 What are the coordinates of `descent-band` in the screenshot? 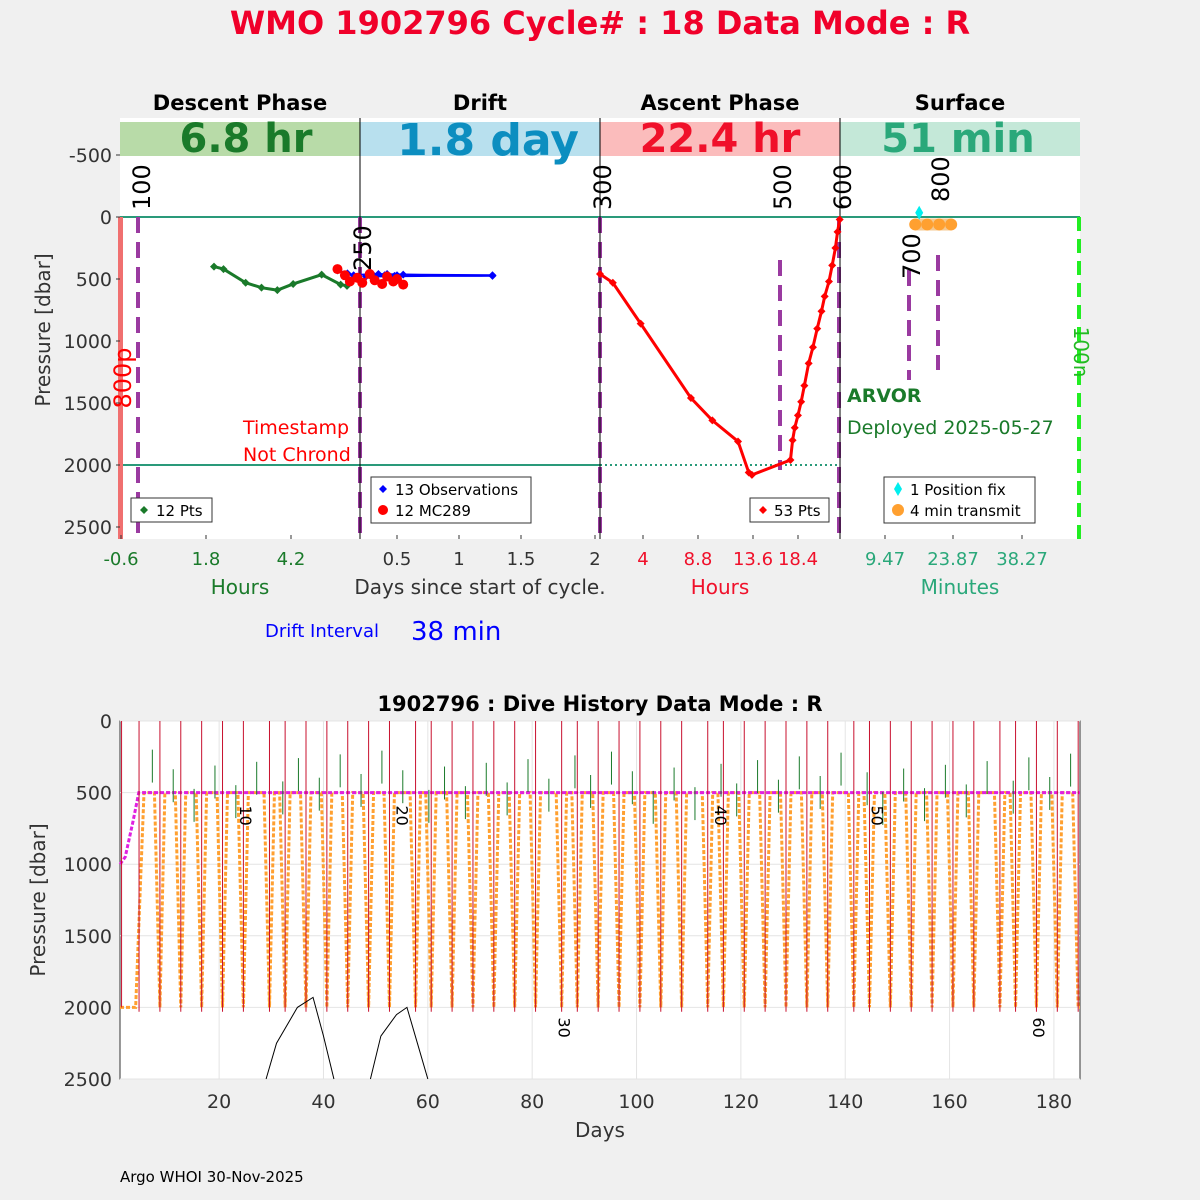 It's located at (240, 139).